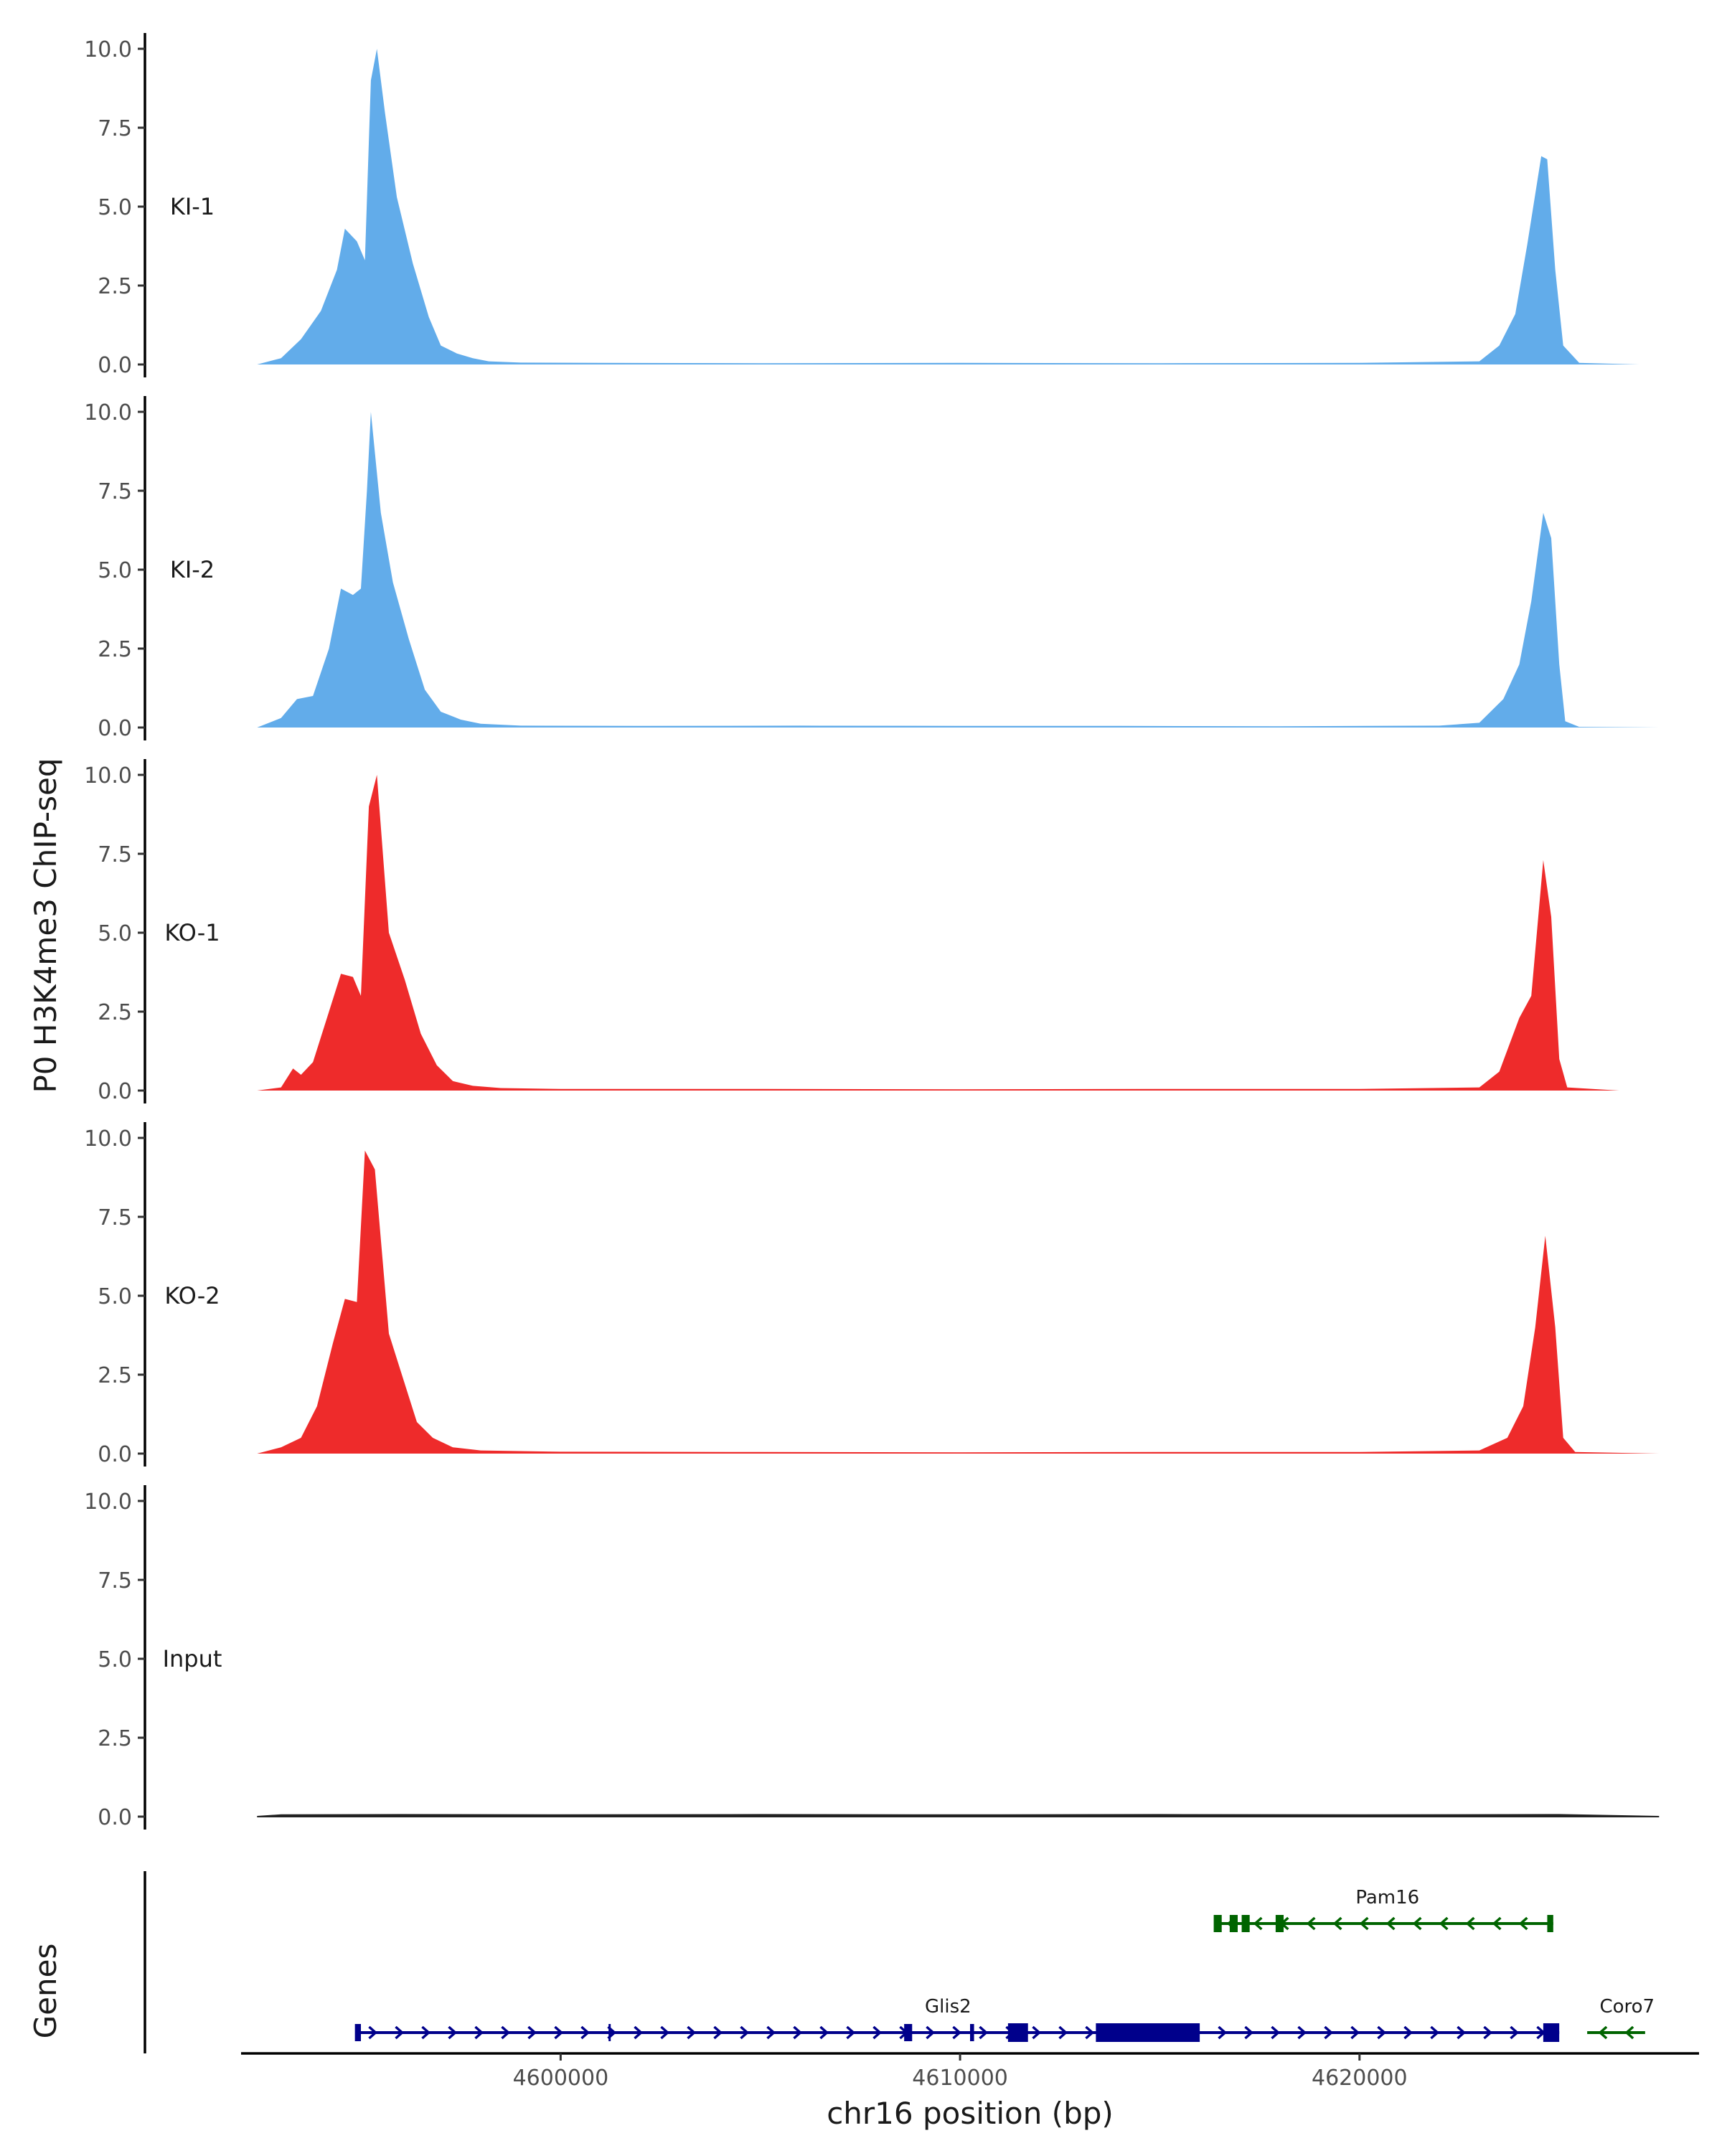 Image resolution: width=1722 pixels, height=2156 pixels. I want to click on gene-coro7: Coro7, so click(1621, 2018).